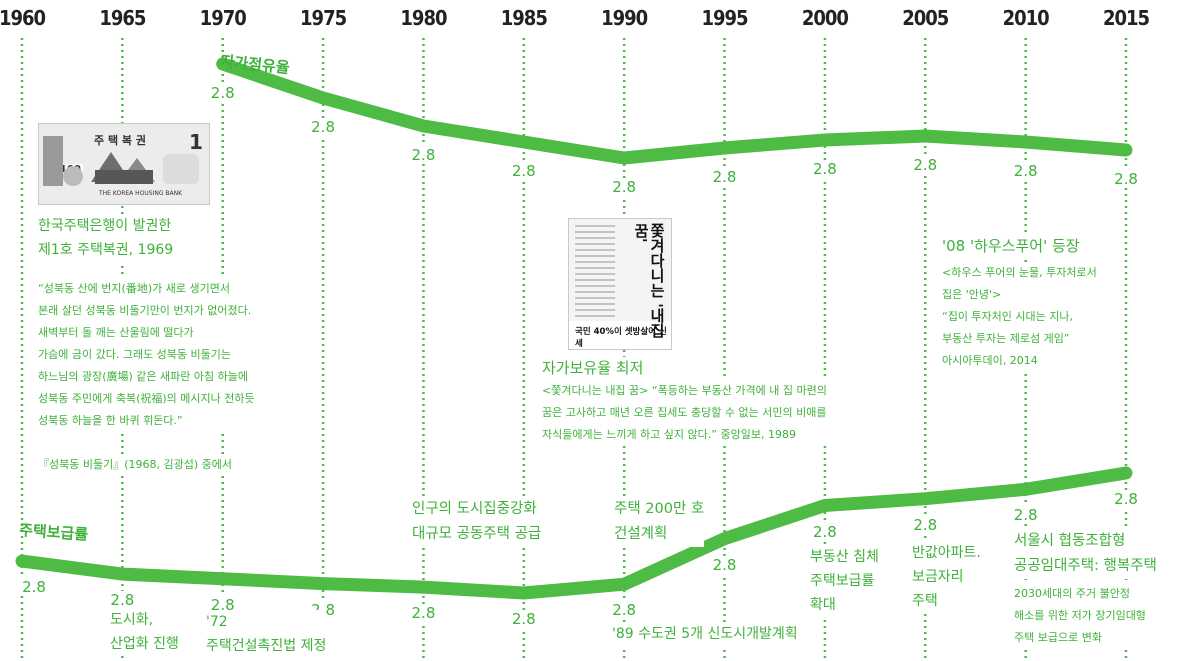  I want to click on ownership-value-1975: 2.8, so click(323, 127).